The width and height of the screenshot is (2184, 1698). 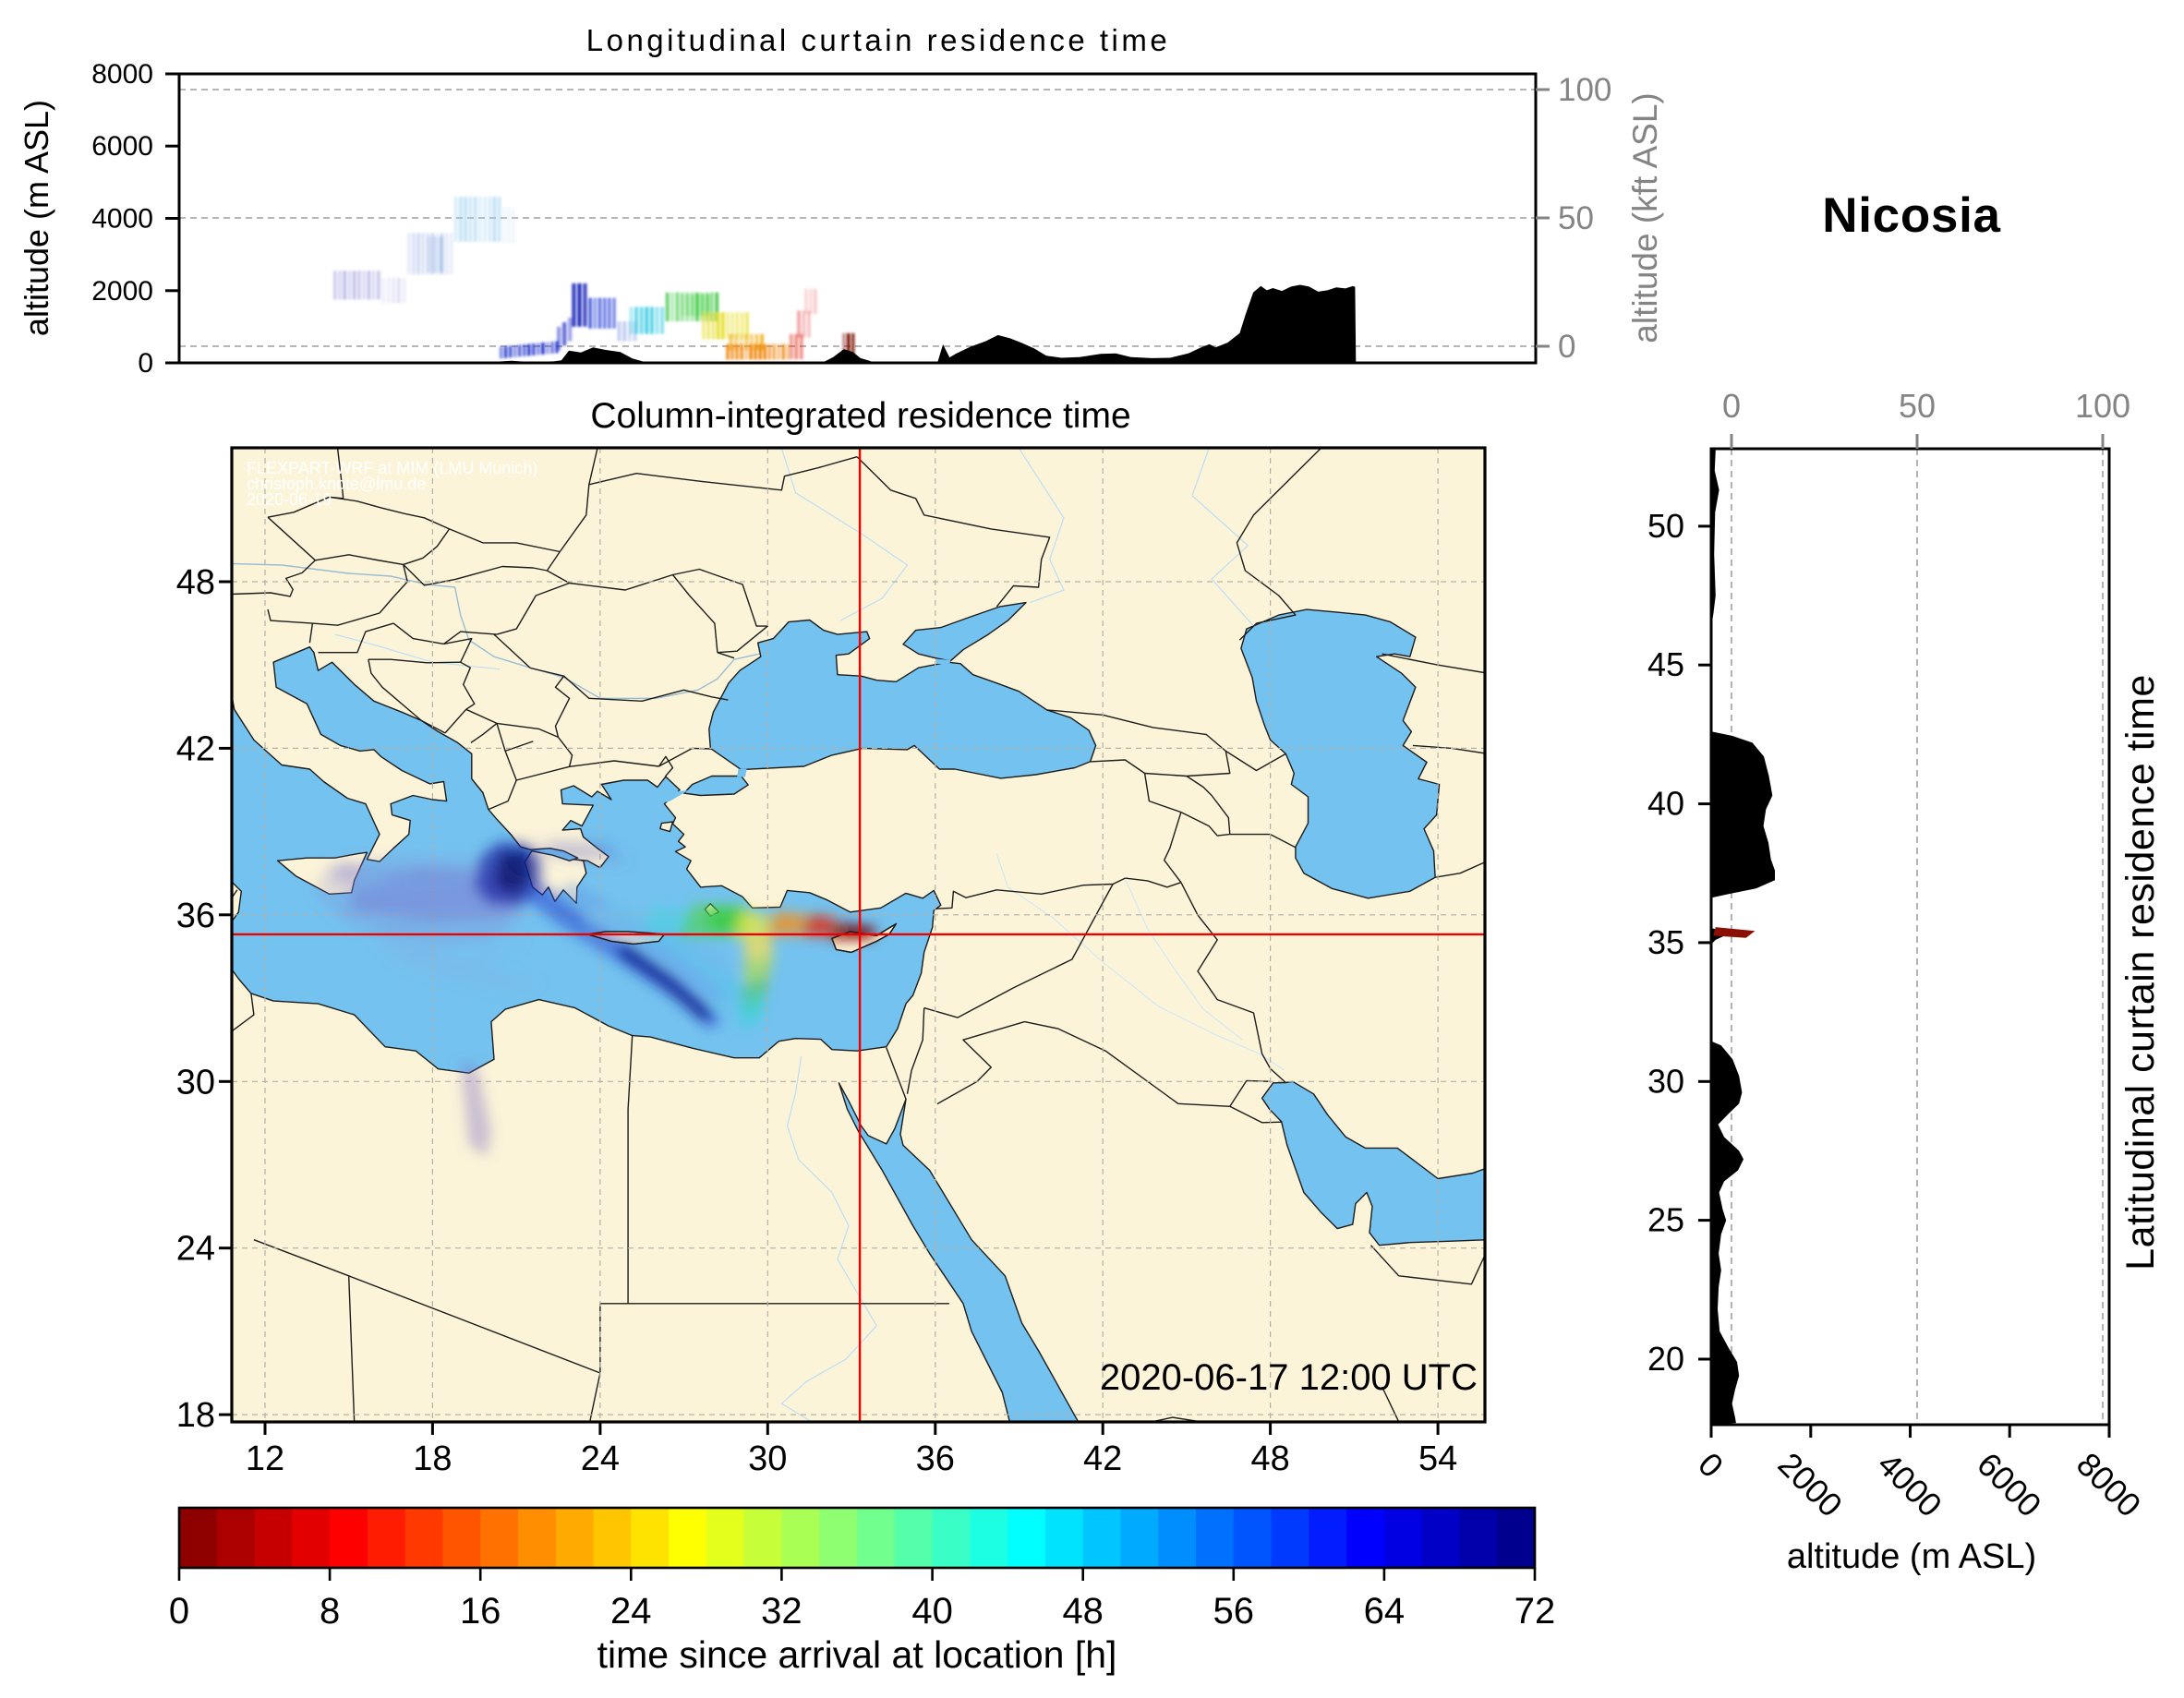 I want to click on svg-text: 2020-06-17 12:00 UTC, so click(x=1289, y=1377).